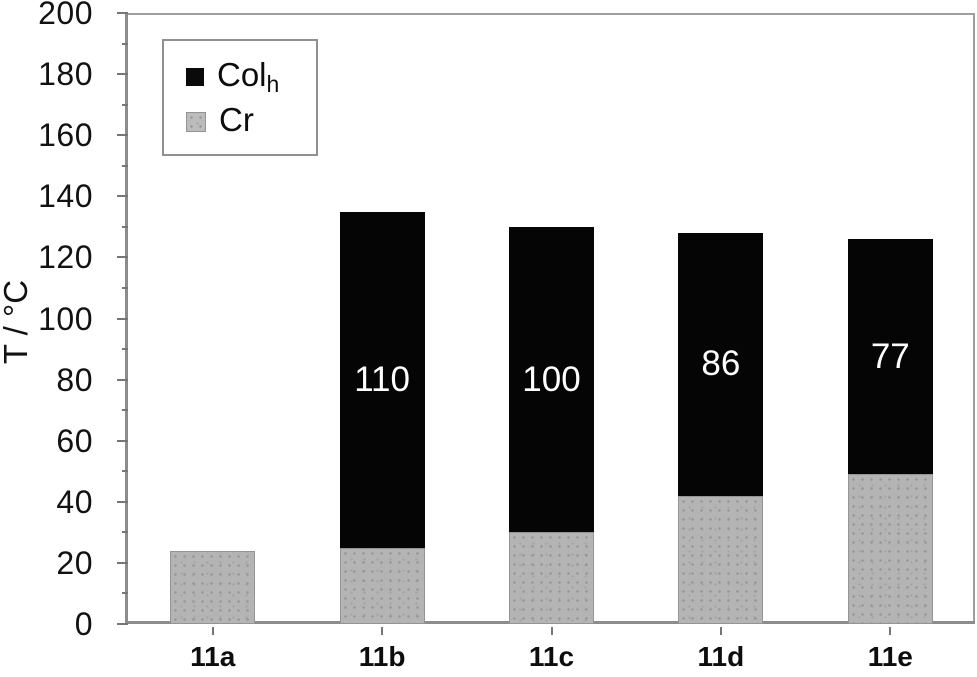 The image size is (977, 677). What do you see at coordinates (65, 257) in the screenshot?
I see `y-axis-tick-label: 120` at bounding box center [65, 257].